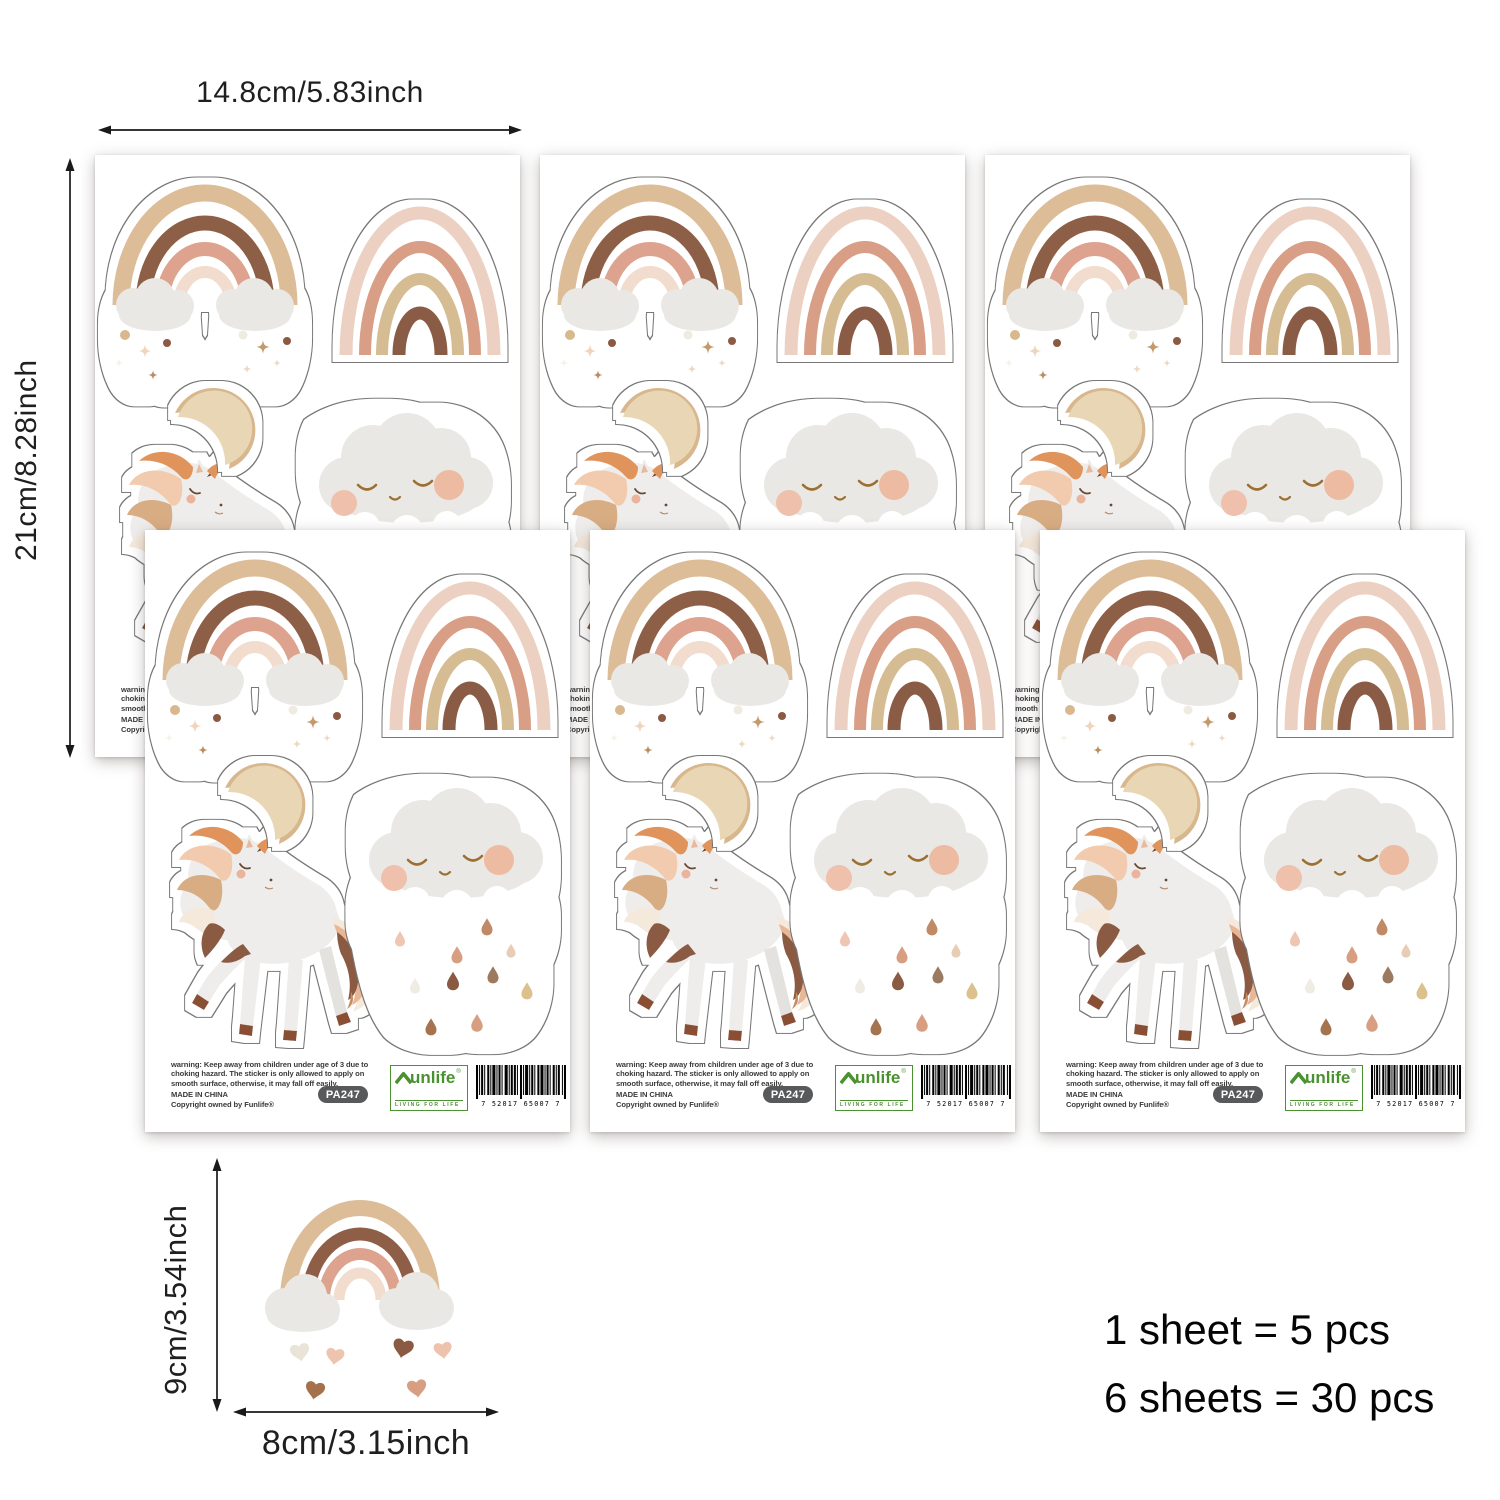 Image resolution: width=1500 pixels, height=1500 pixels. What do you see at coordinates (26, 460) in the screenshot?
I see `sheet-height-label: 21cm/8.28inch` at bounding box center [26, 460].